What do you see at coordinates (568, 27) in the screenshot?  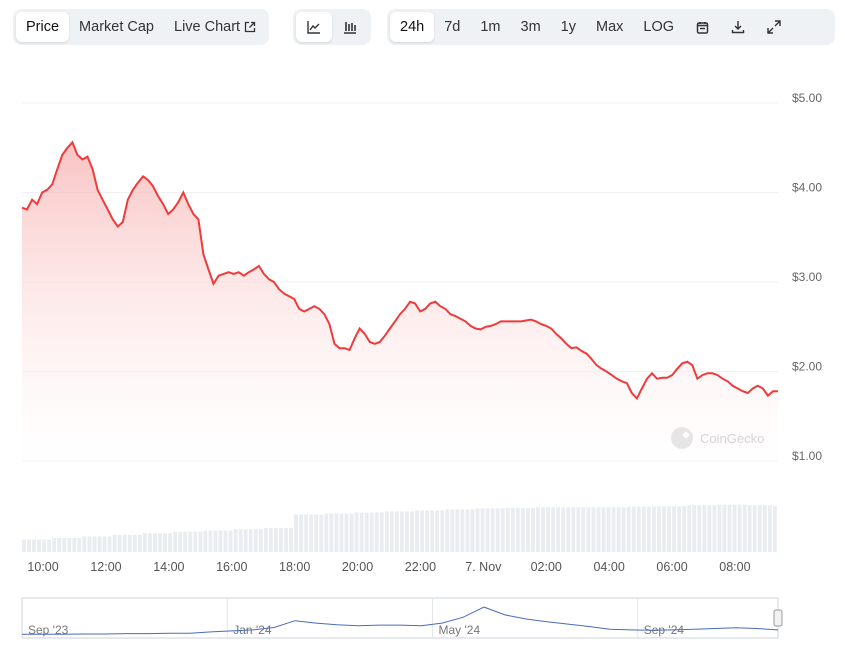 I see `tab-1y: 1y` at bounding box center [568, 27].